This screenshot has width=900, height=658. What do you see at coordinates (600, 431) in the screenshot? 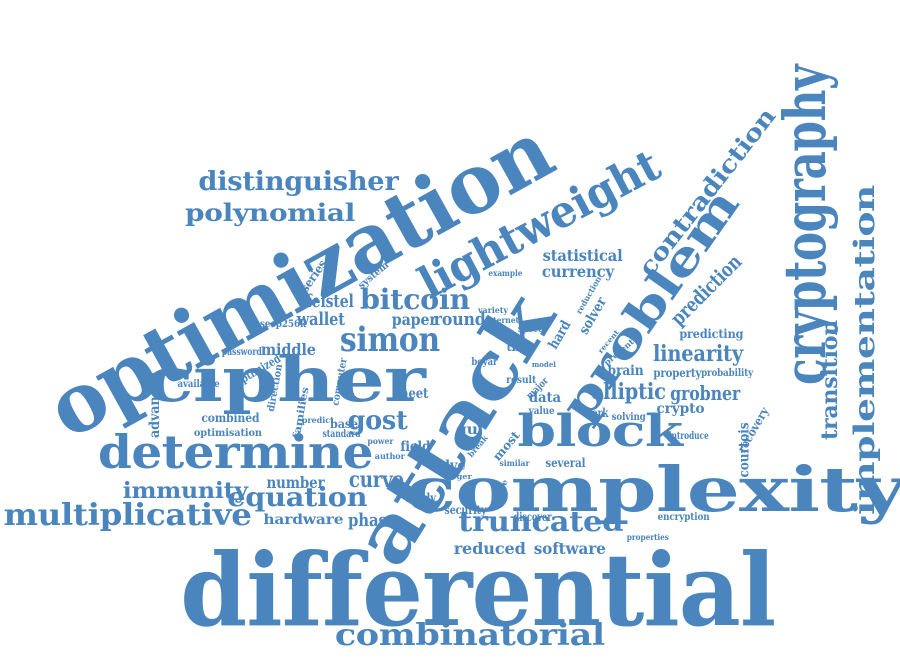
I see `cloud-word: block` at bounding box center [600, 431].